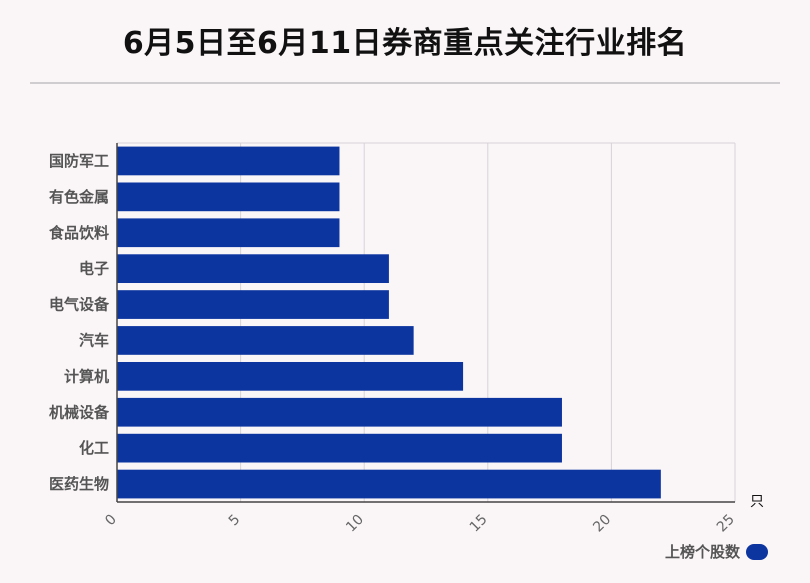 The height and width of the screenshot is (583, 810). What do you see at coordinates (702, 552) in the screenshot?
I see `legend-label: 上榜个股数` at bounding box center [702, 552].